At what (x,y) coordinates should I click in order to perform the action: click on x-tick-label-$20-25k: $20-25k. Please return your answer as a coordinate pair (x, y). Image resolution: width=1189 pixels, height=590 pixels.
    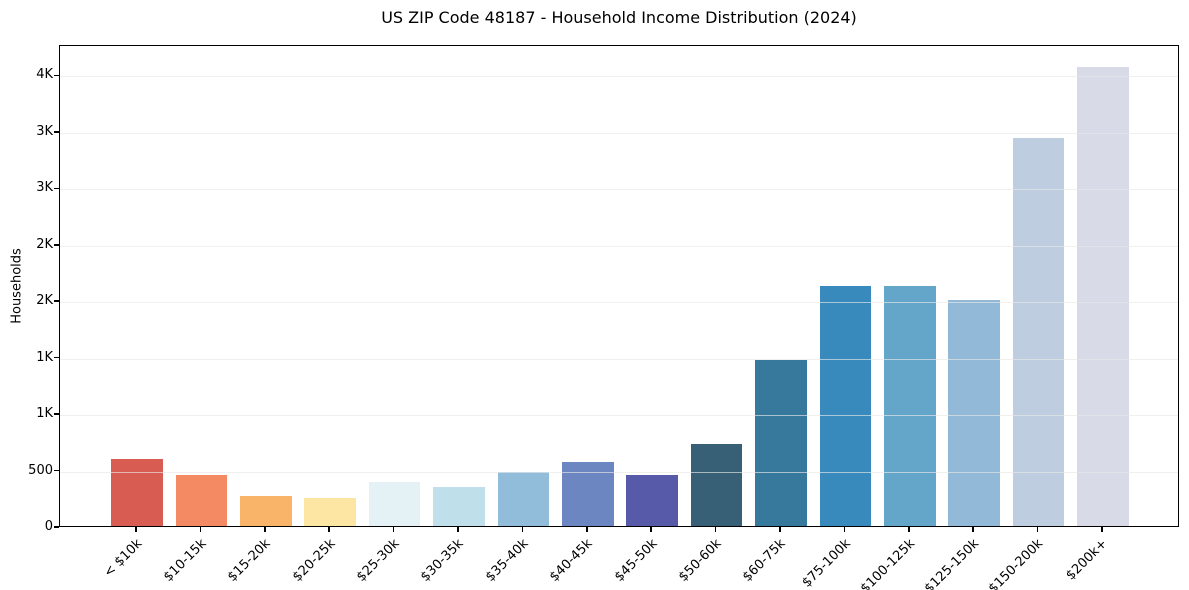
    Looking at the image, I should click on (314, 560).